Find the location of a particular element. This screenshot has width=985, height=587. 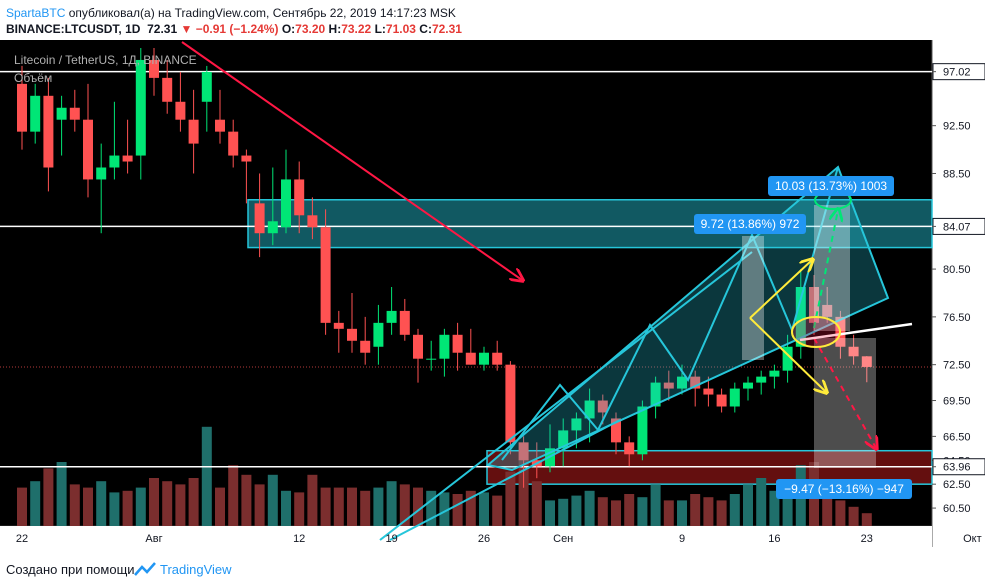

measure-label-2-bg is located at coordinates (831, 186).